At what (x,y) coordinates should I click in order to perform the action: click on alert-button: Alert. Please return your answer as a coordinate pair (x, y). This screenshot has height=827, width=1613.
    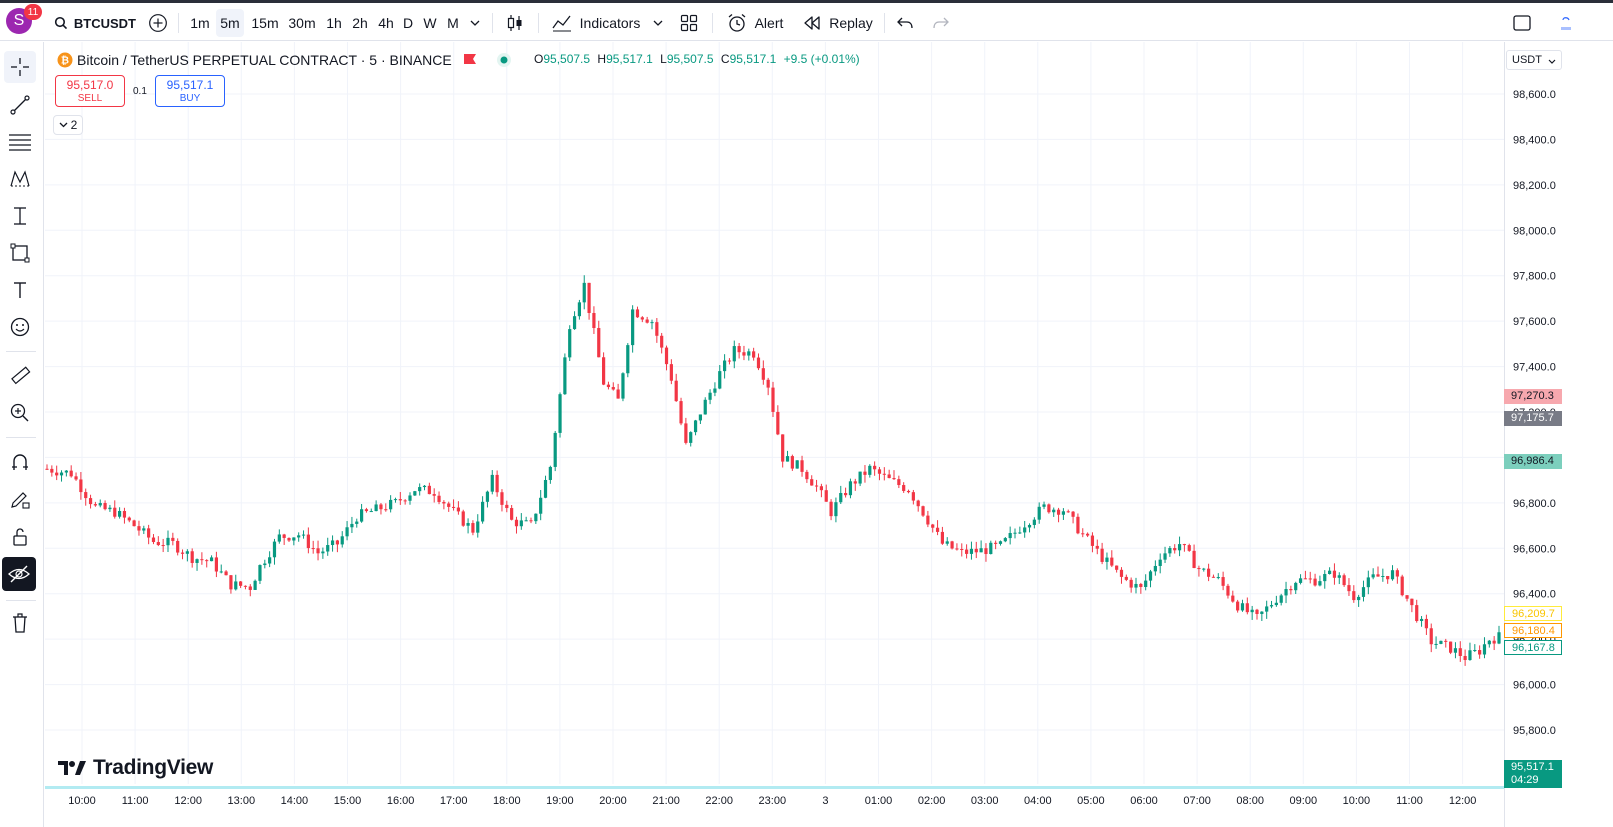
    Looking at the image, I should click on (755, 23).